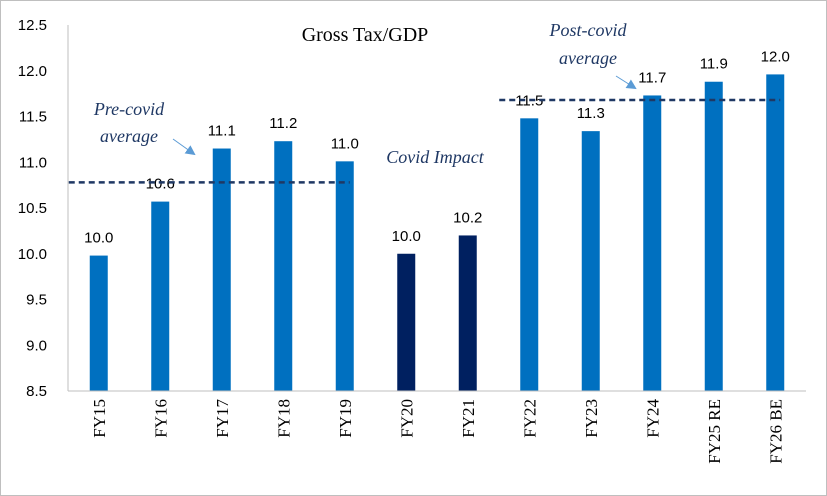  Describe the element at coordinates (591, 418) in the screenshot. I see `x-category-label: FY23` at that location.